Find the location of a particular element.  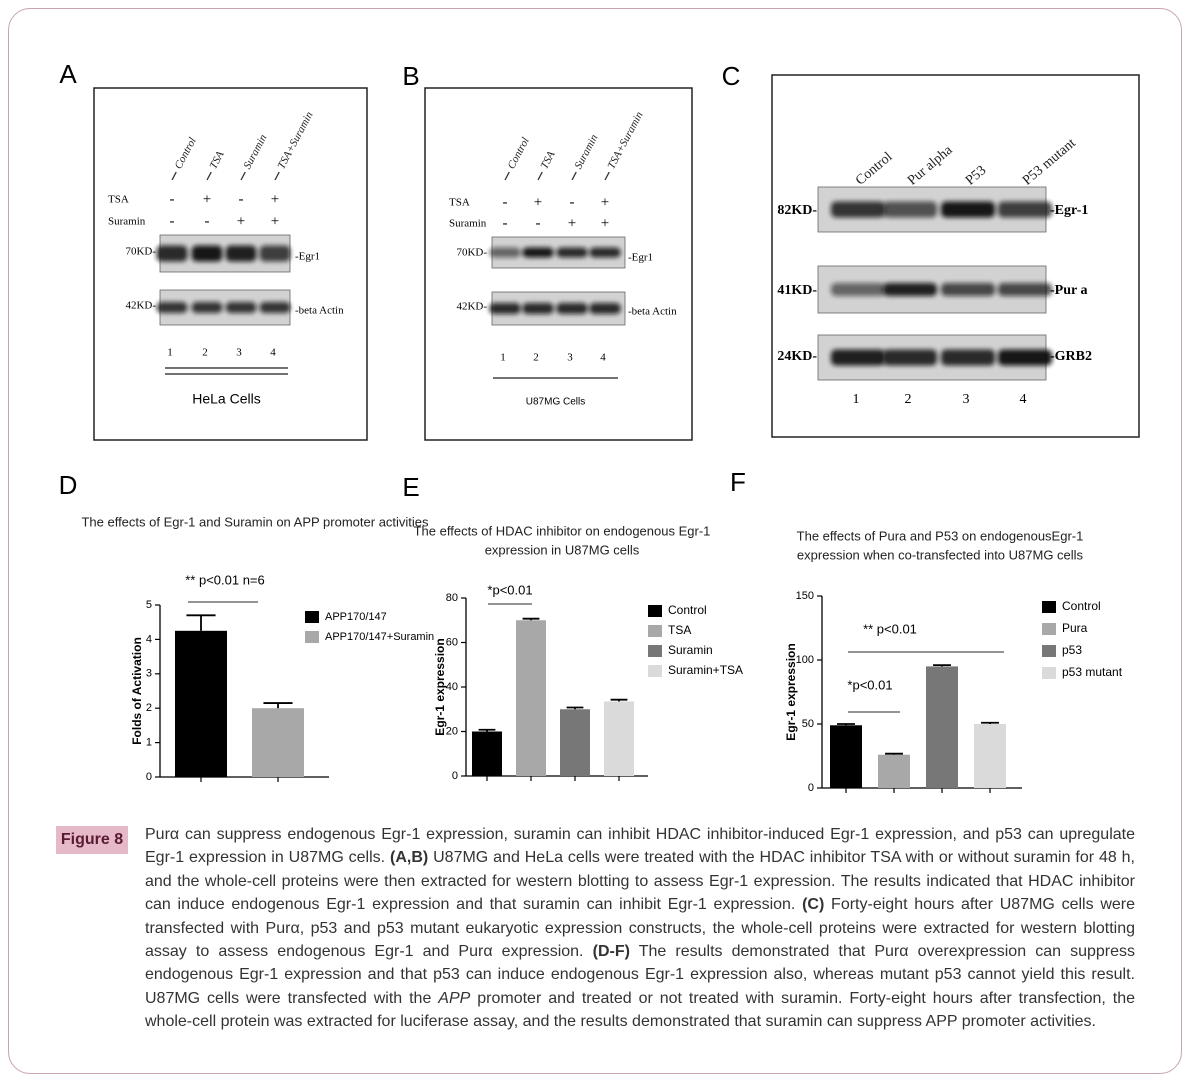

legend-label: Suramin is located at coordinates (690, 650).